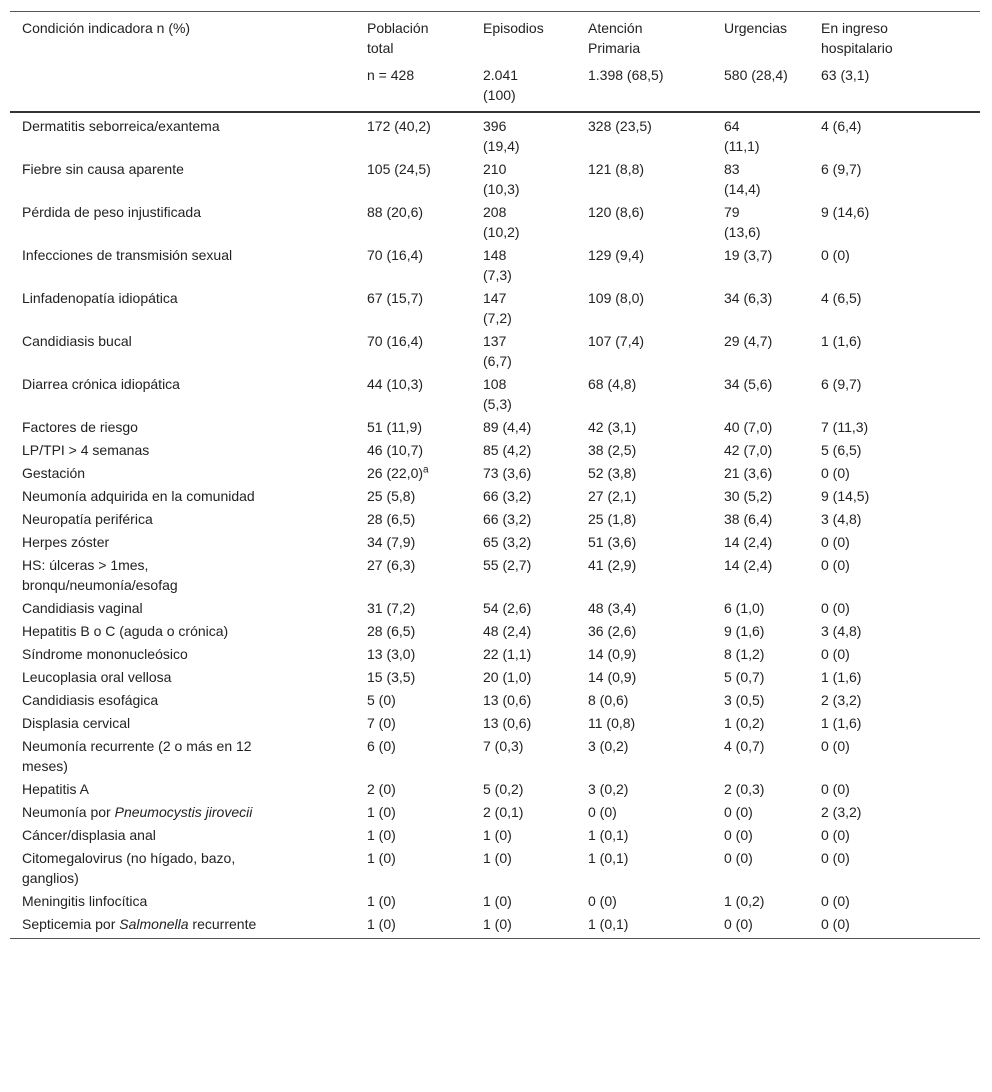 The image size is (992, 1092). I want to click on subheader-cell, so click(182, 88).